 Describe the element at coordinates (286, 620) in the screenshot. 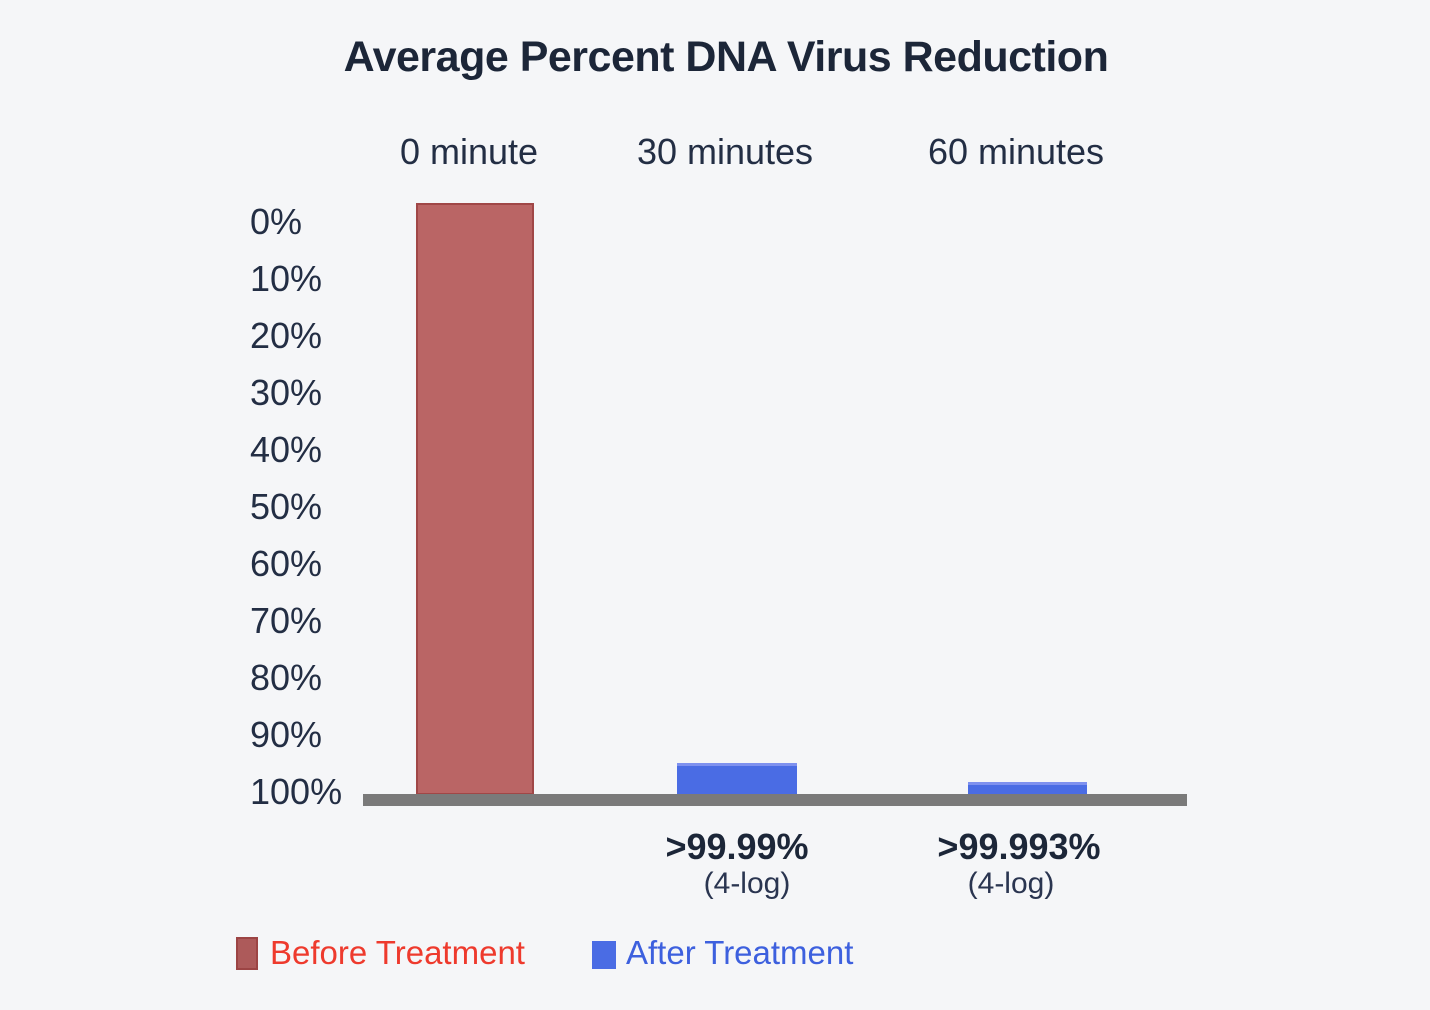

I see `y-axis-tick-label: 70%` at that location.